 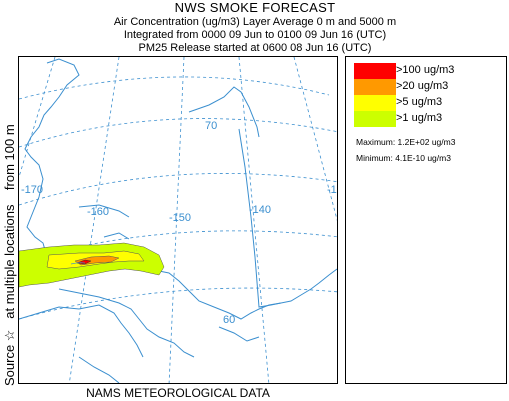 I want to click on side-label-locations: at multiple locations, so click(x=9, y=261).